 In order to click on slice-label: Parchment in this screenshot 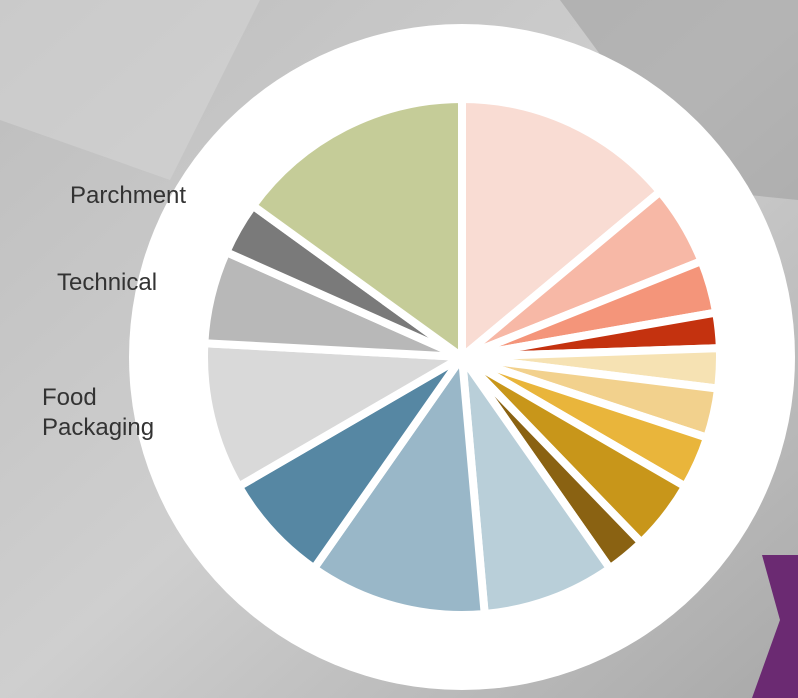, I will do `click(128, 195)`.